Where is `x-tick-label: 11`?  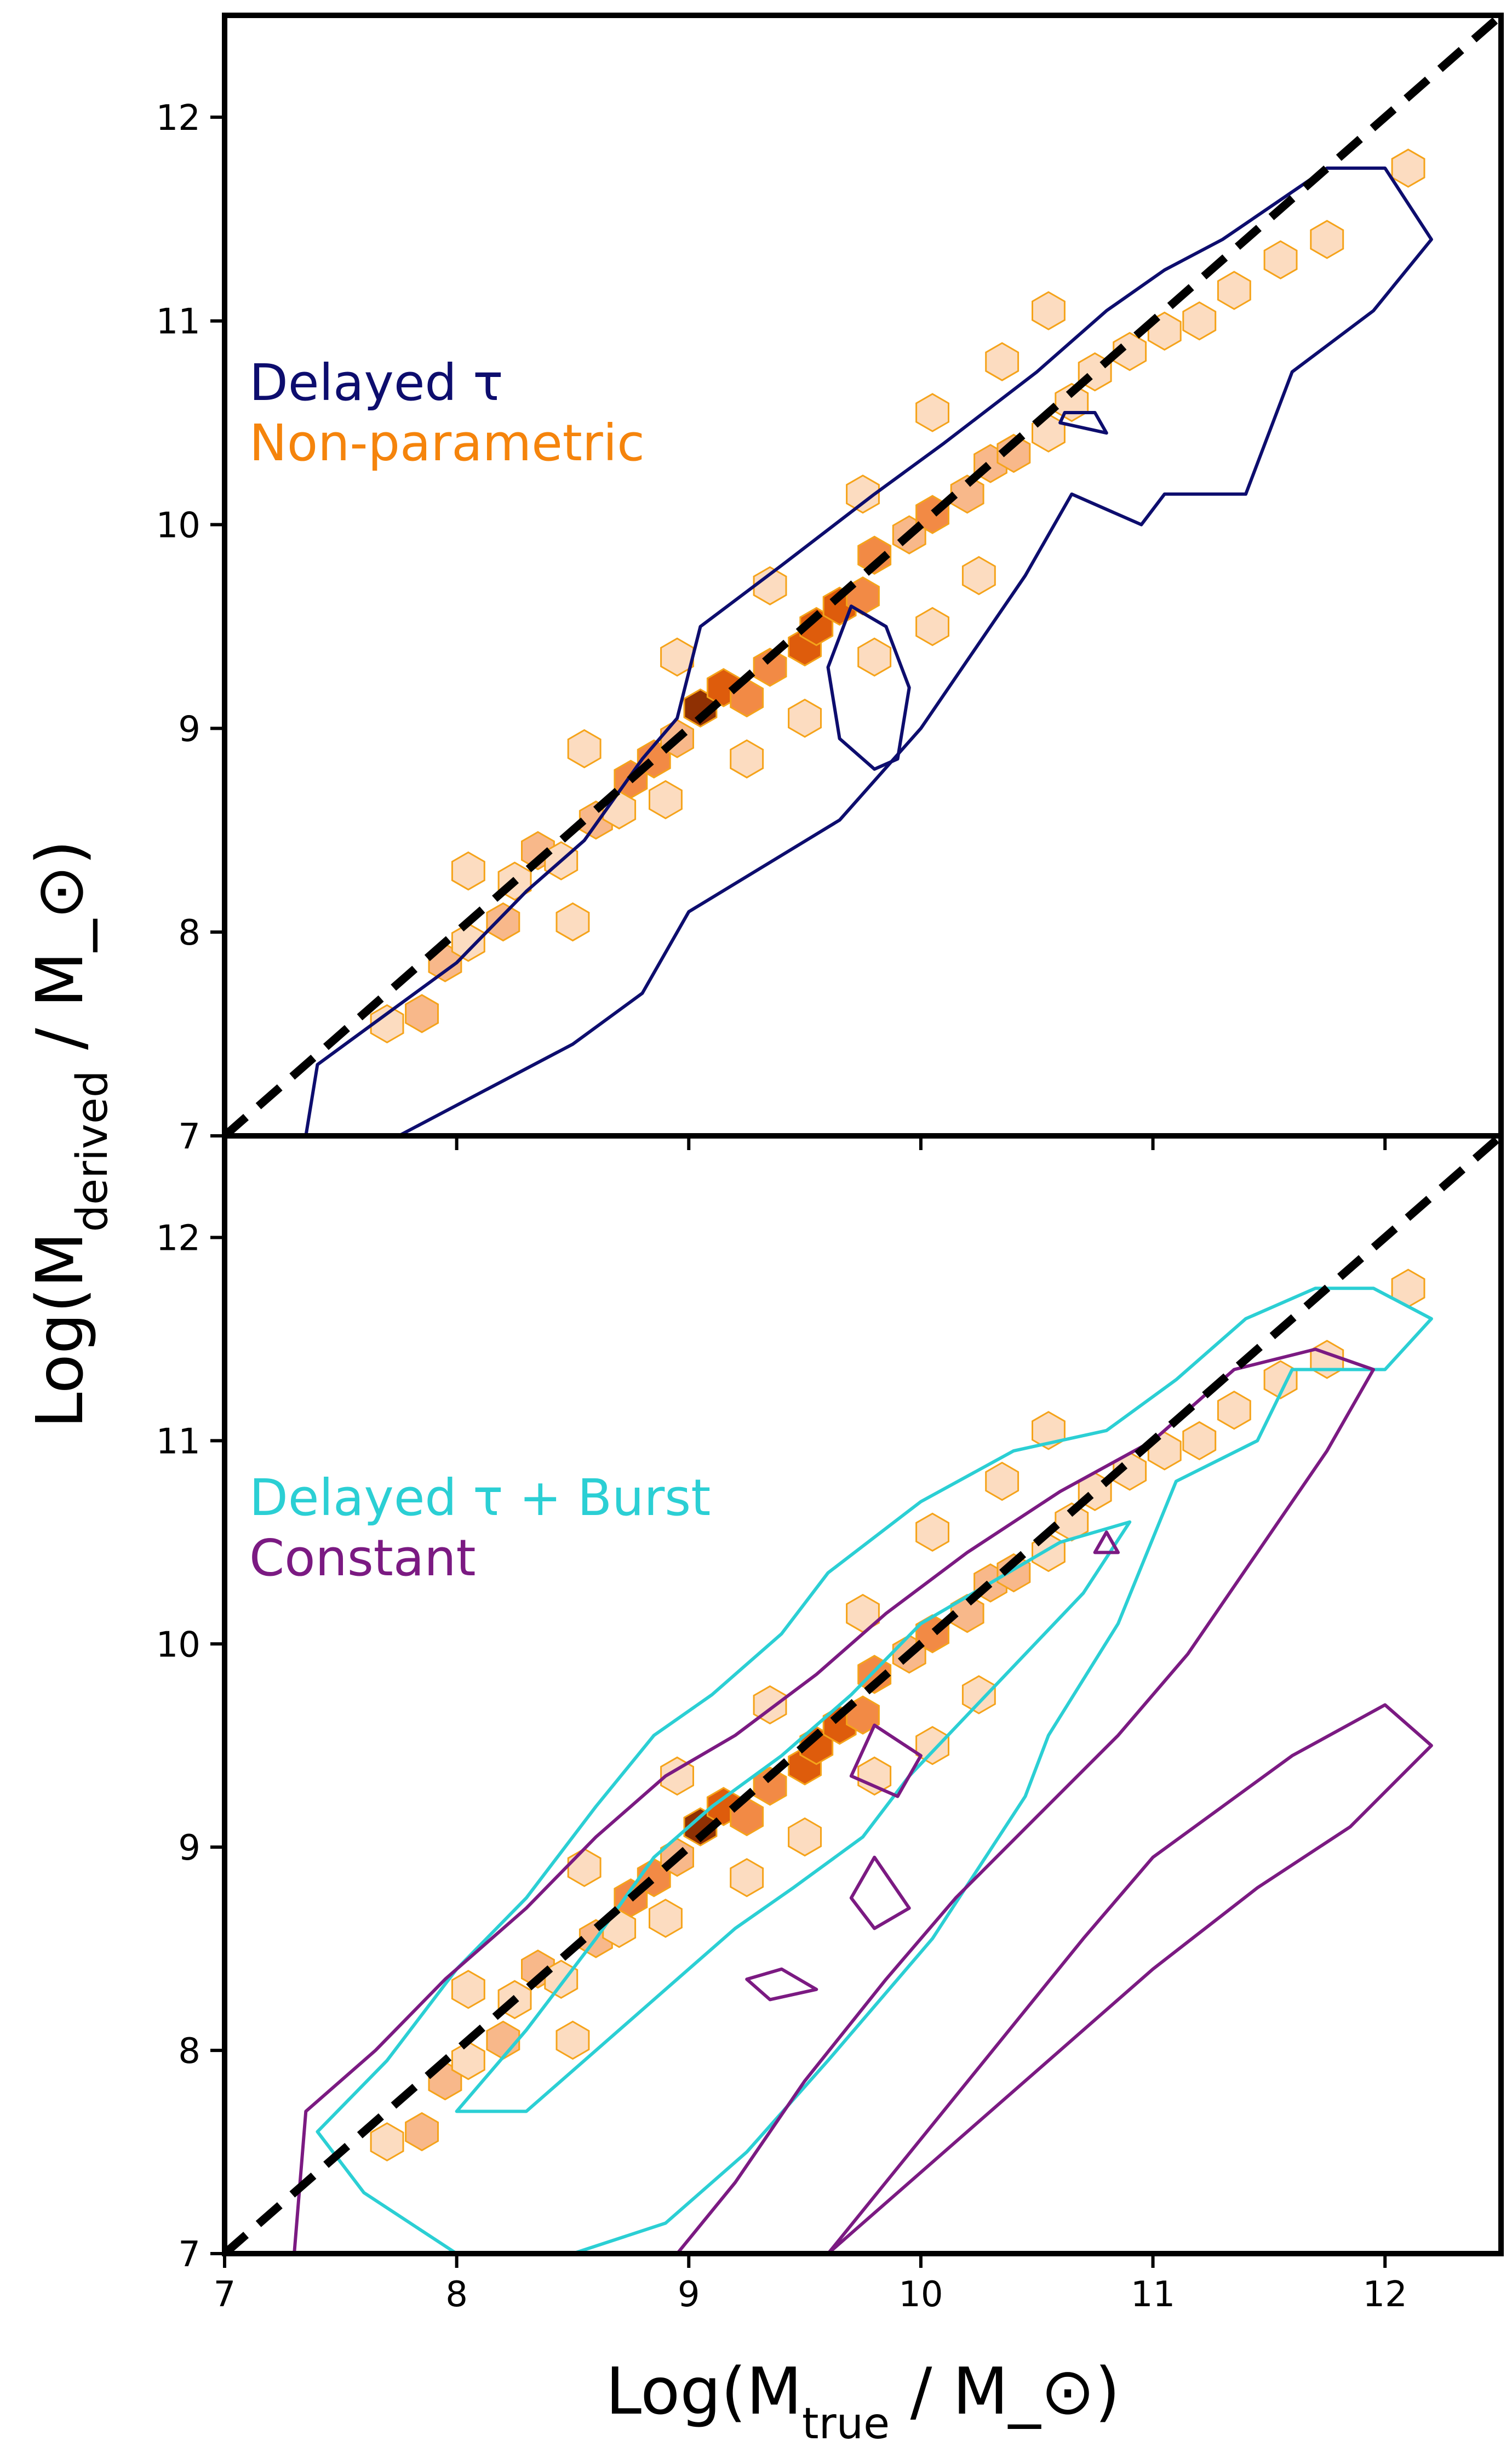
x-tick-label: 11 is located at coordinates (1153, 2294).